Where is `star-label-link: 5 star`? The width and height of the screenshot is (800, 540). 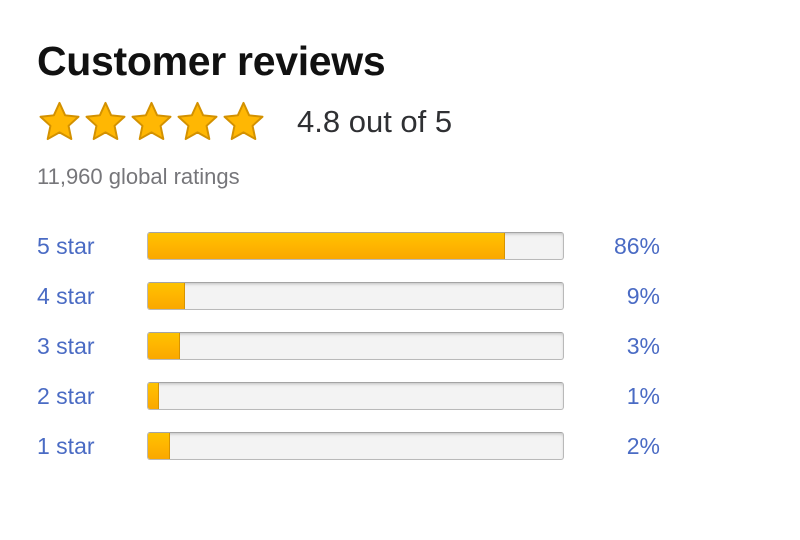 star-label-link: 5 star is located at coordinates (66, 245).